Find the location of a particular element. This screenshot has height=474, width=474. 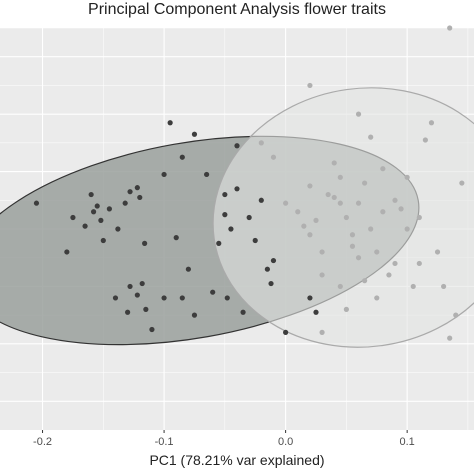

x-axis-label: PC1 (78.21% var explained) is located at coordinates (237, 460).